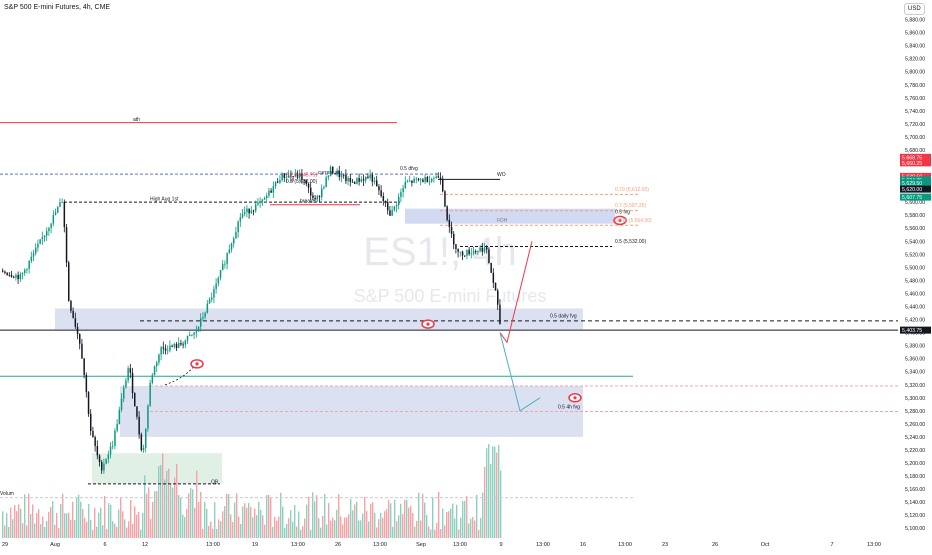 The height and width of the screenshot is (555, 932). Describe the element at coordinates (915, 86) in the screenshot. I see `y-tick-label: 5,780.00` at that location.